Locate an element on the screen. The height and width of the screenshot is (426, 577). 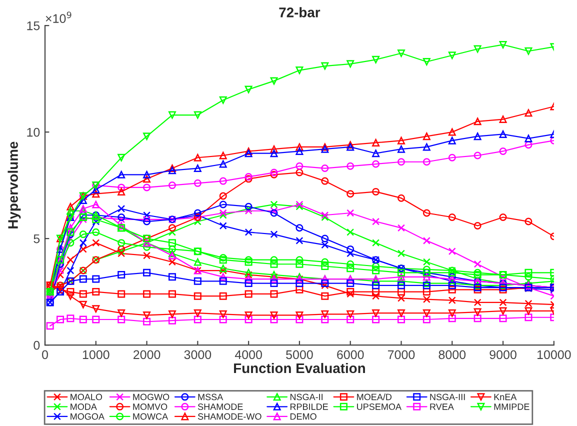
y-tick-label: 5 is located at coordinates (37, 239).